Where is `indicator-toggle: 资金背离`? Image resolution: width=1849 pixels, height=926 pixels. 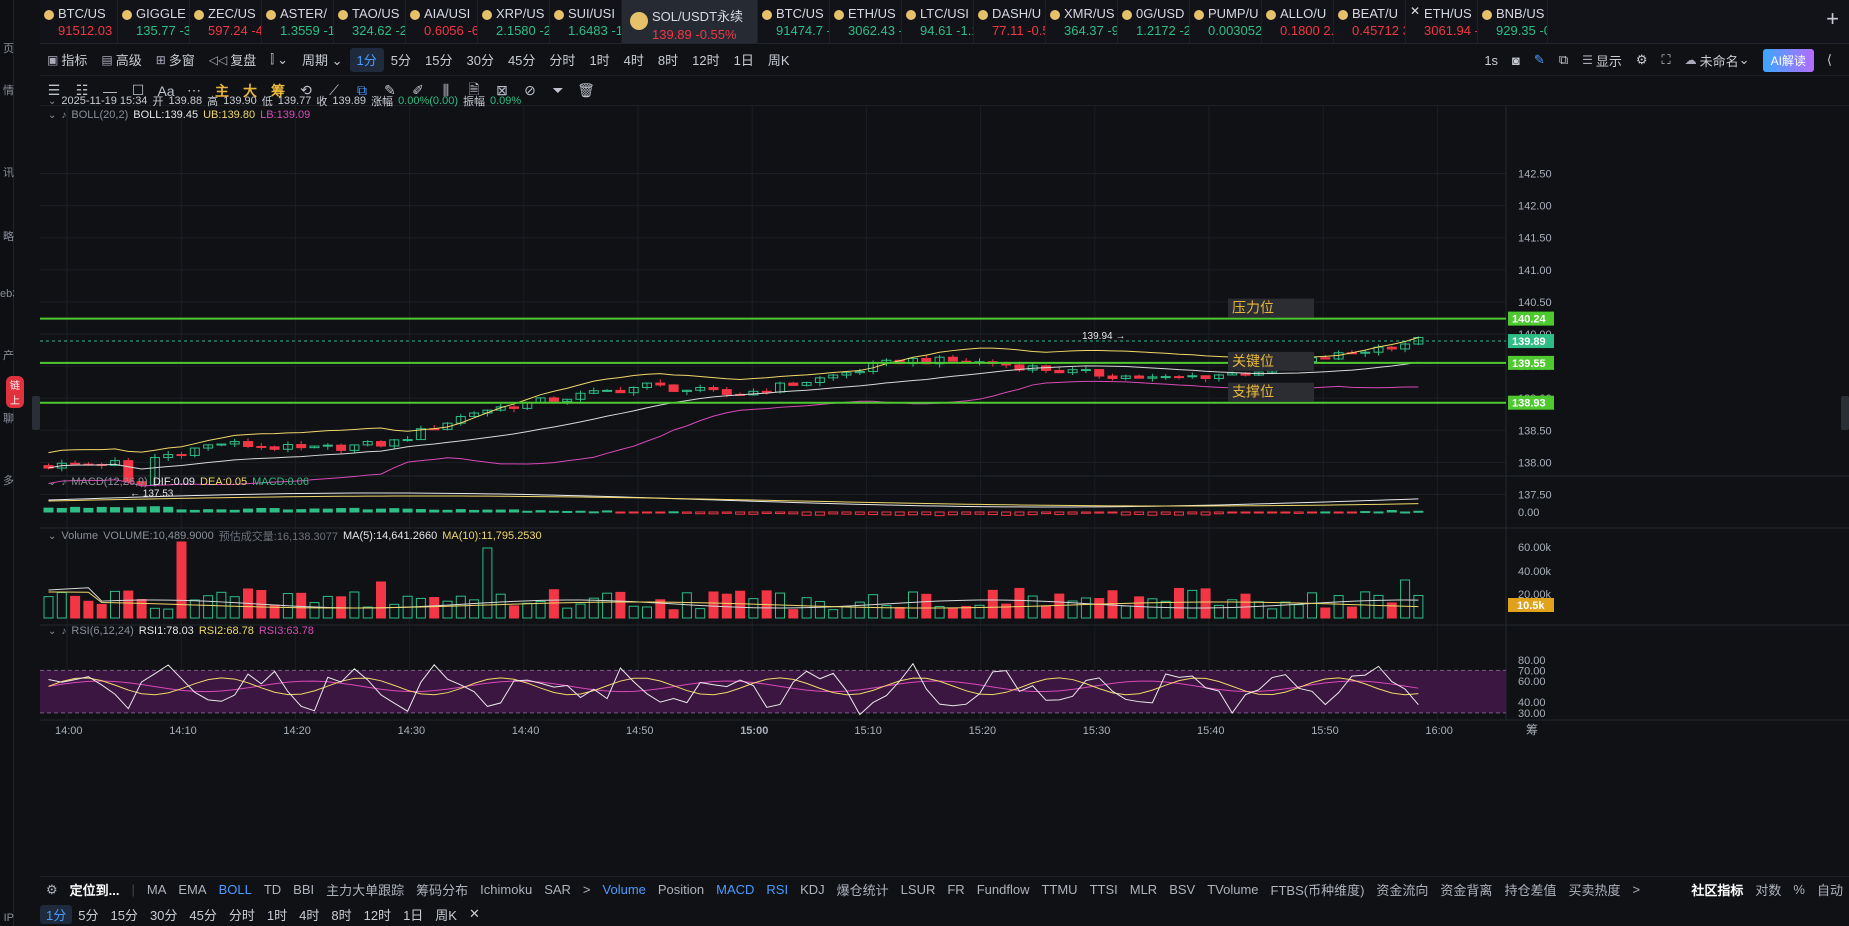 indicator-toggle: 资金背离 is located at coordinates (1466, 890).